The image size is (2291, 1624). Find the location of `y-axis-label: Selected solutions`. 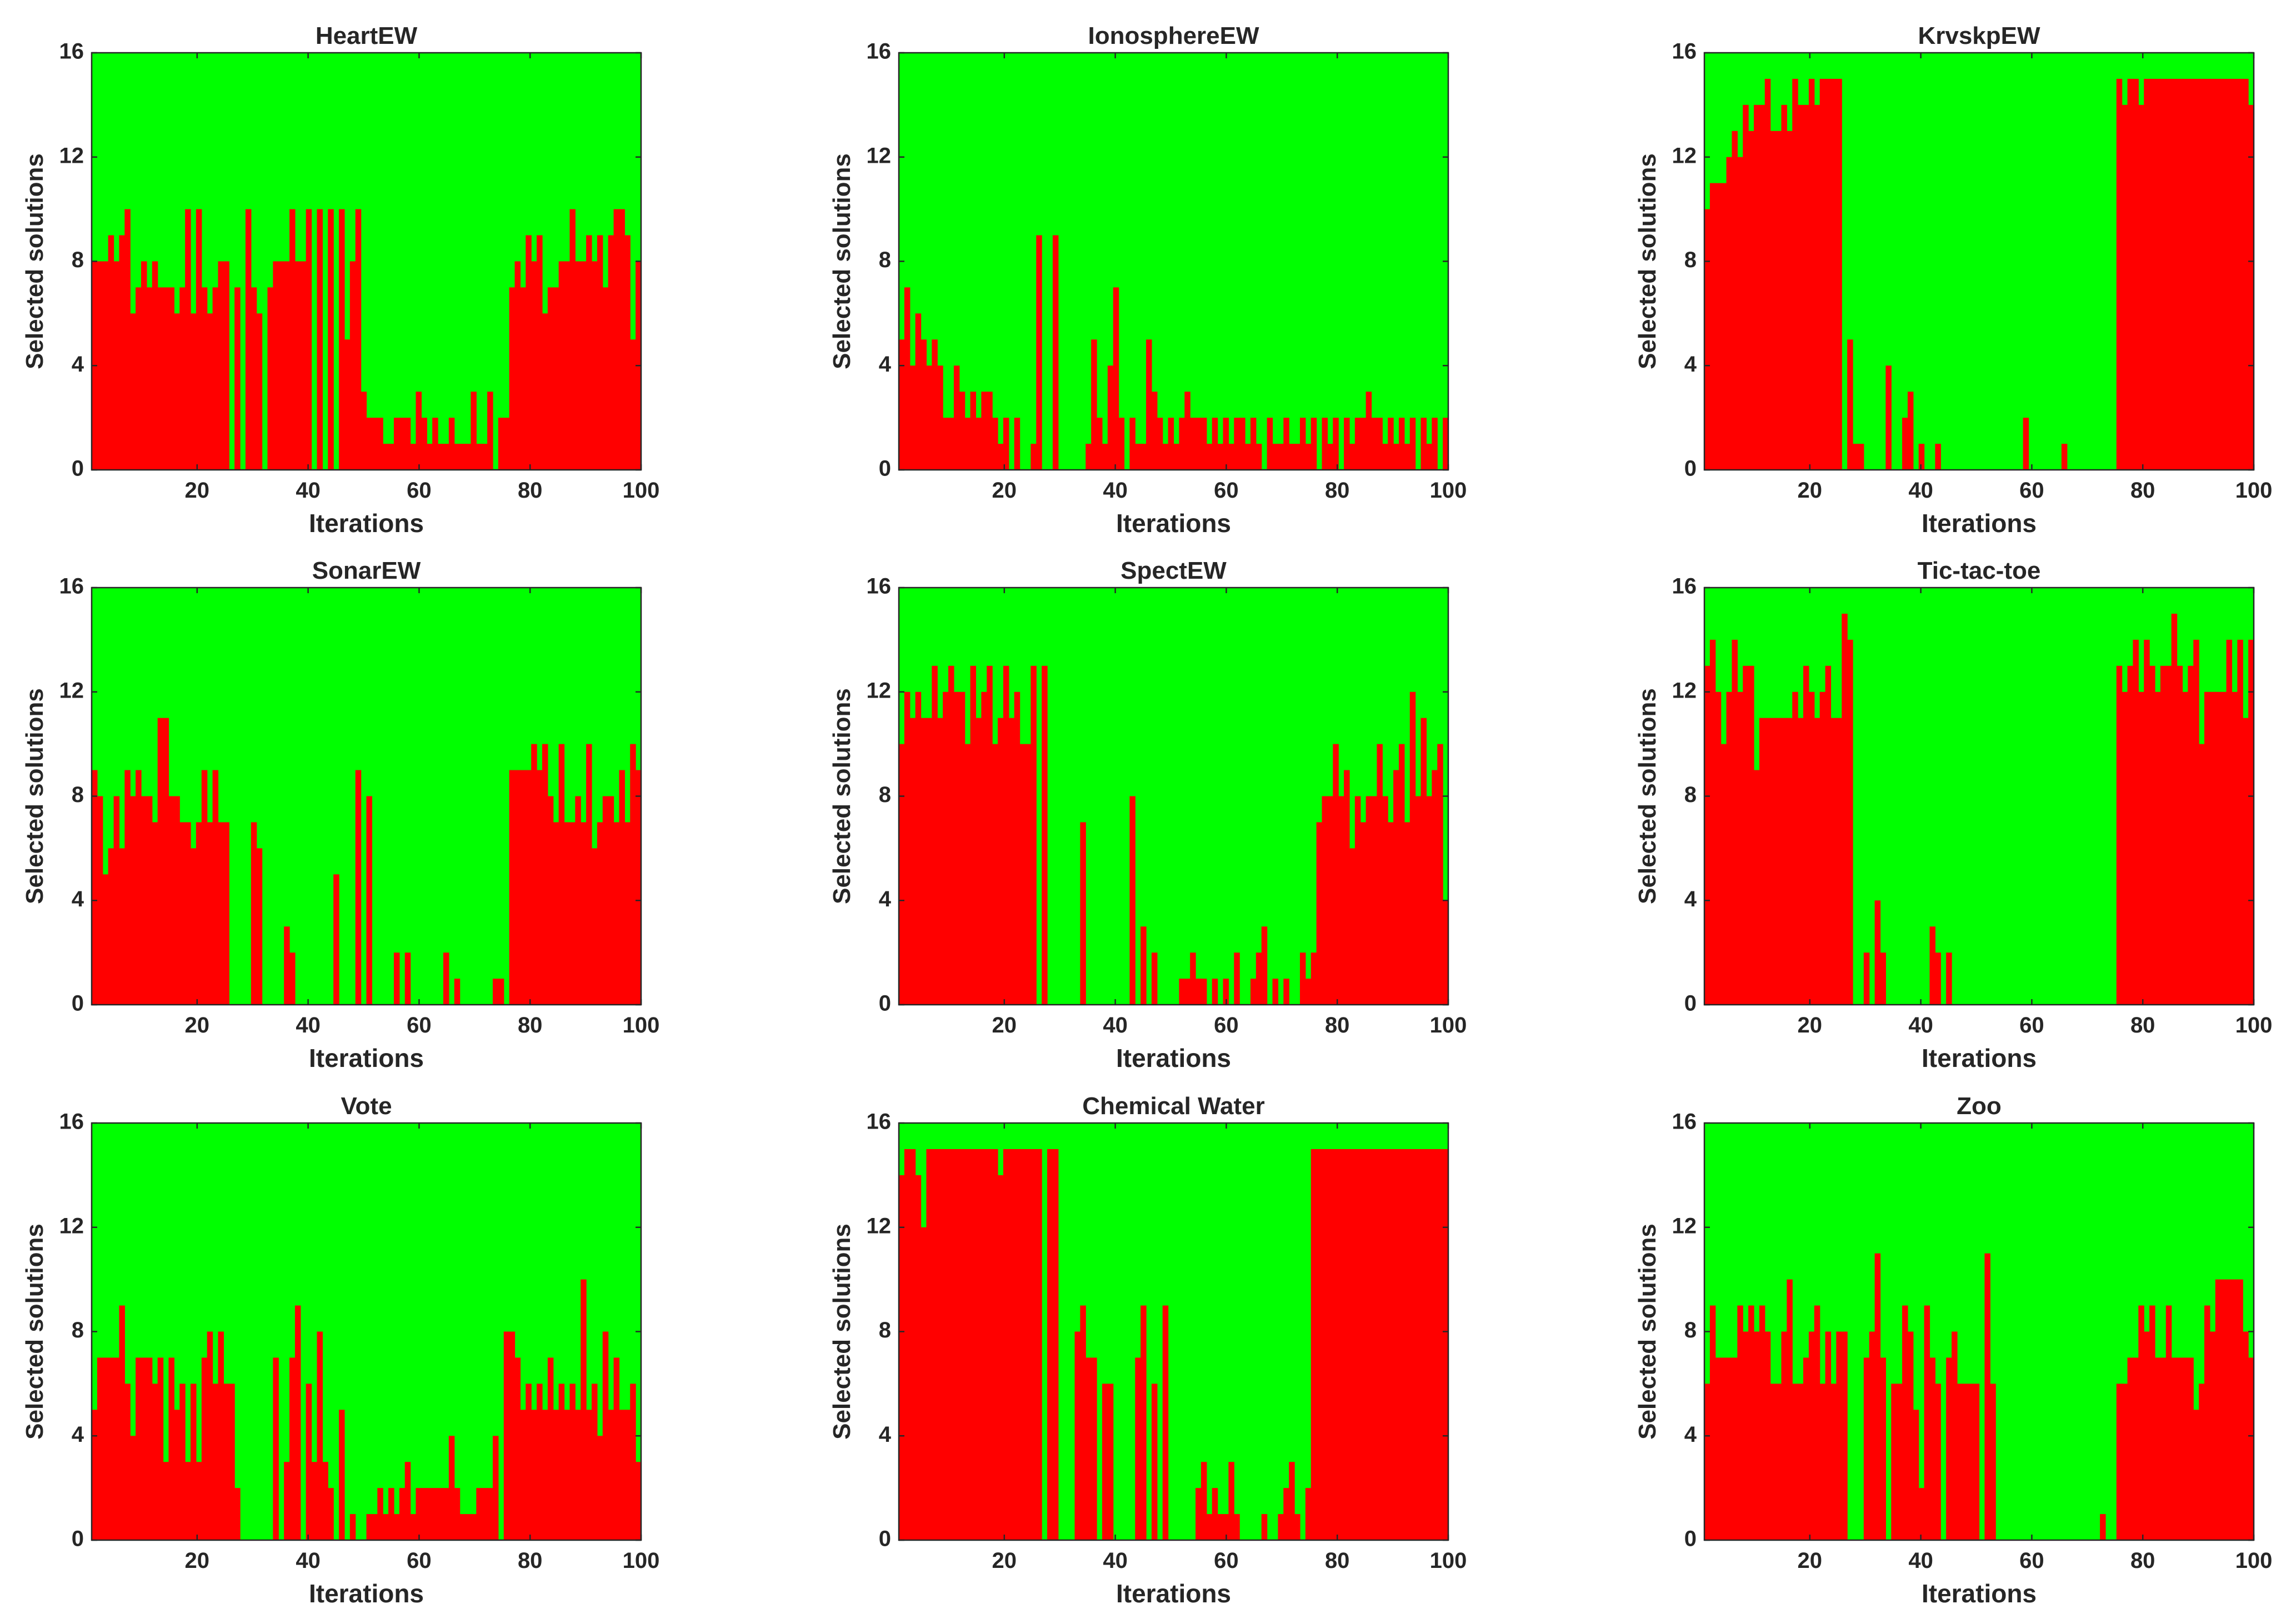

y-axis-label: Selected solutions is located at coordinates (35, 1332).